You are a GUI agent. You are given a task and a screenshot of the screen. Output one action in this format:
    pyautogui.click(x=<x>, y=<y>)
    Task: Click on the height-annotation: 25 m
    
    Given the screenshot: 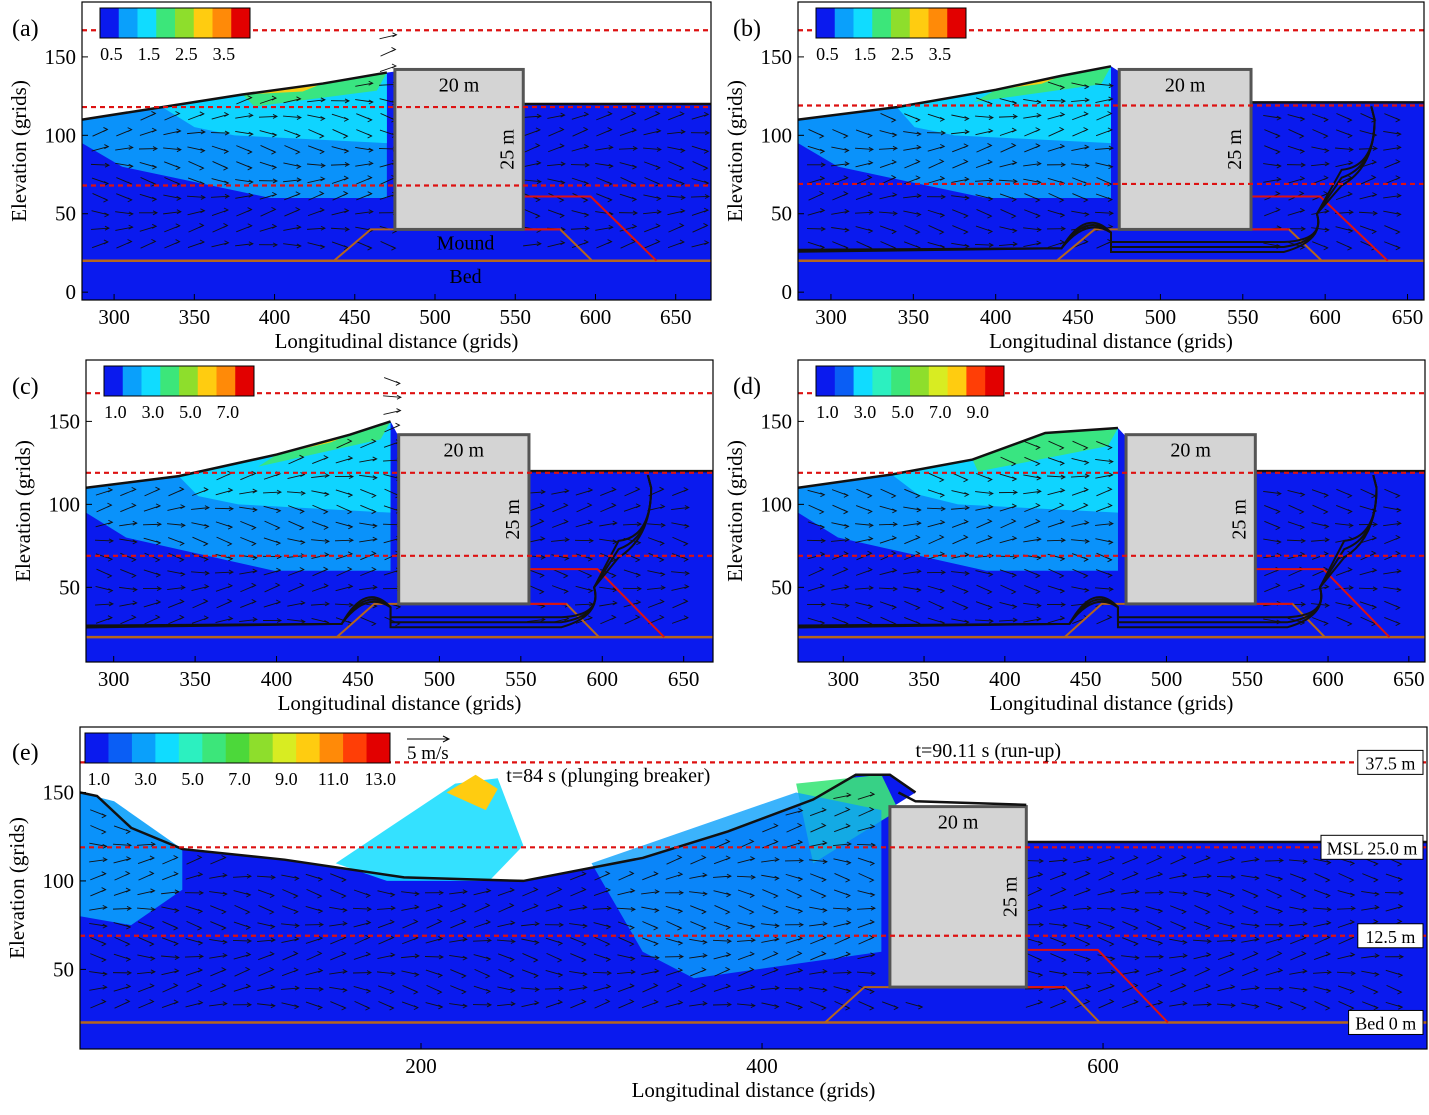 What is the action you would take?
    pyautogui.click(x=1235, y=149)
    